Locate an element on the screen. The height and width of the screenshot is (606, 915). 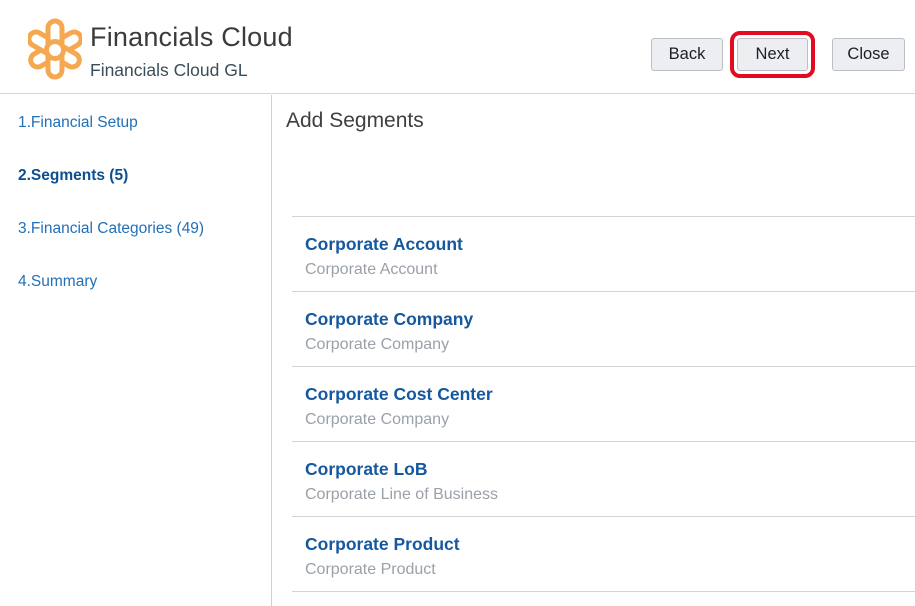
next-button: Next is located at coordinates (772, 54).